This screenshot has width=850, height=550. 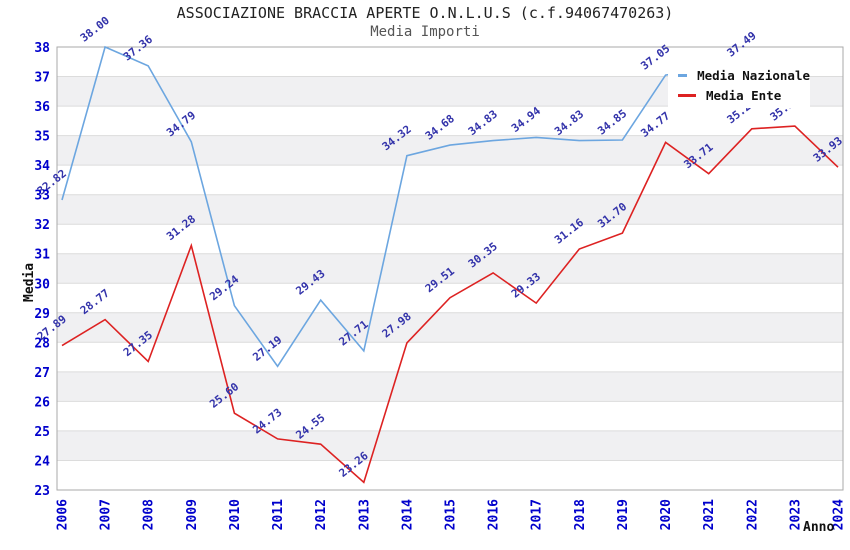 I want to click on y-axis-title: Media, so click(x=29, y=282).